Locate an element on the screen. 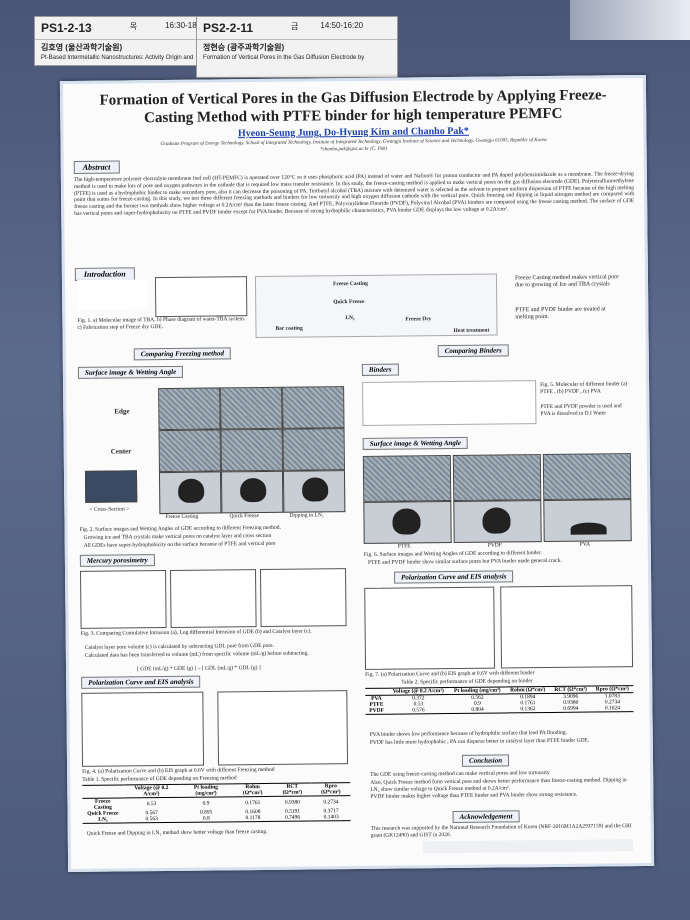 The image size is (690, 920). acknowledgement-heading: Acknowledgement is located at coordinates (486, 817).